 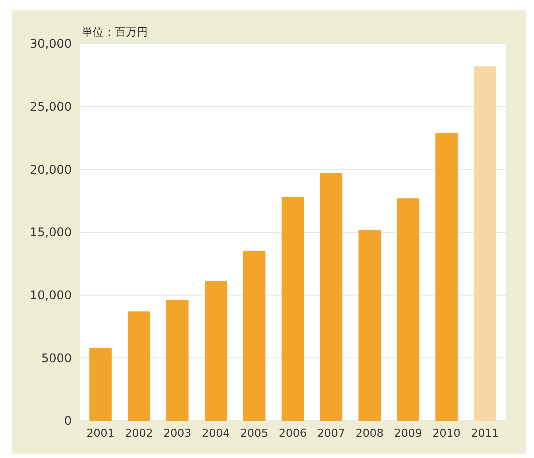 I want to click on y-tick-label: 25,000, so click(x=51, y=107).